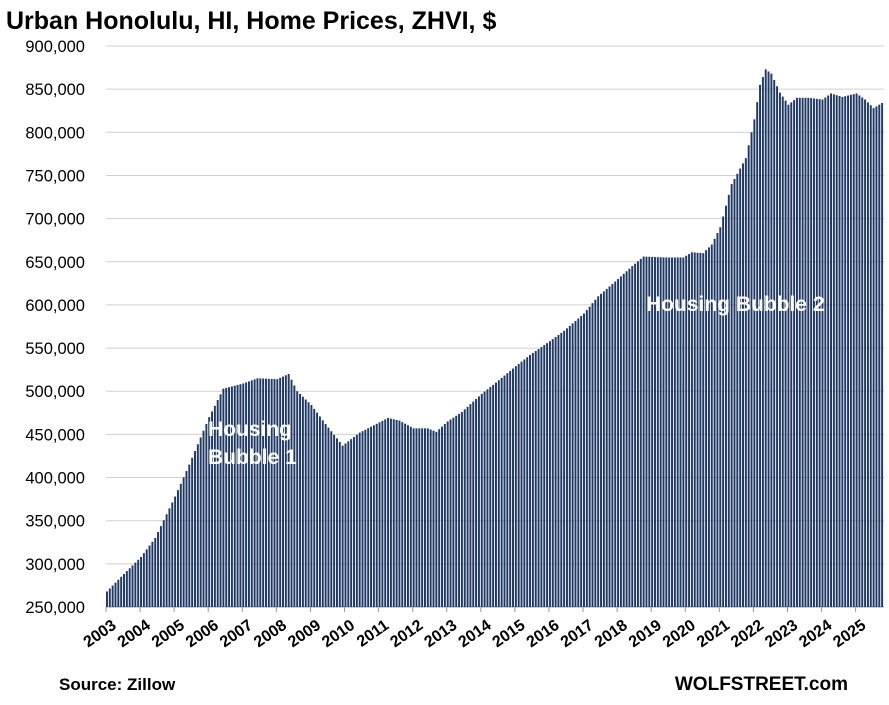  I want to click on y-tick-label: 250,000, so click(55, 608).